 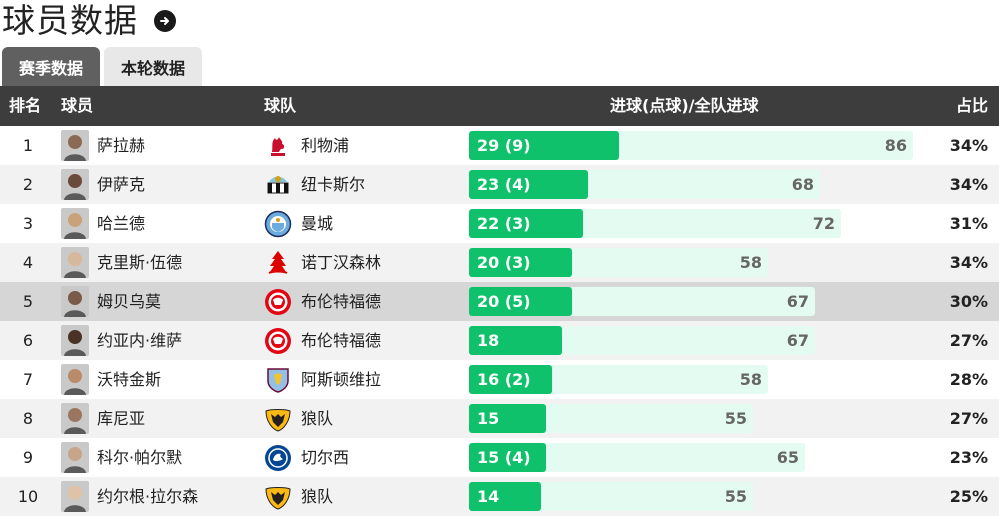 What do you see at coordinates (787, 457) in the screenshot?
I see `team-goals-value: 65` at bounding box center [787, 457].